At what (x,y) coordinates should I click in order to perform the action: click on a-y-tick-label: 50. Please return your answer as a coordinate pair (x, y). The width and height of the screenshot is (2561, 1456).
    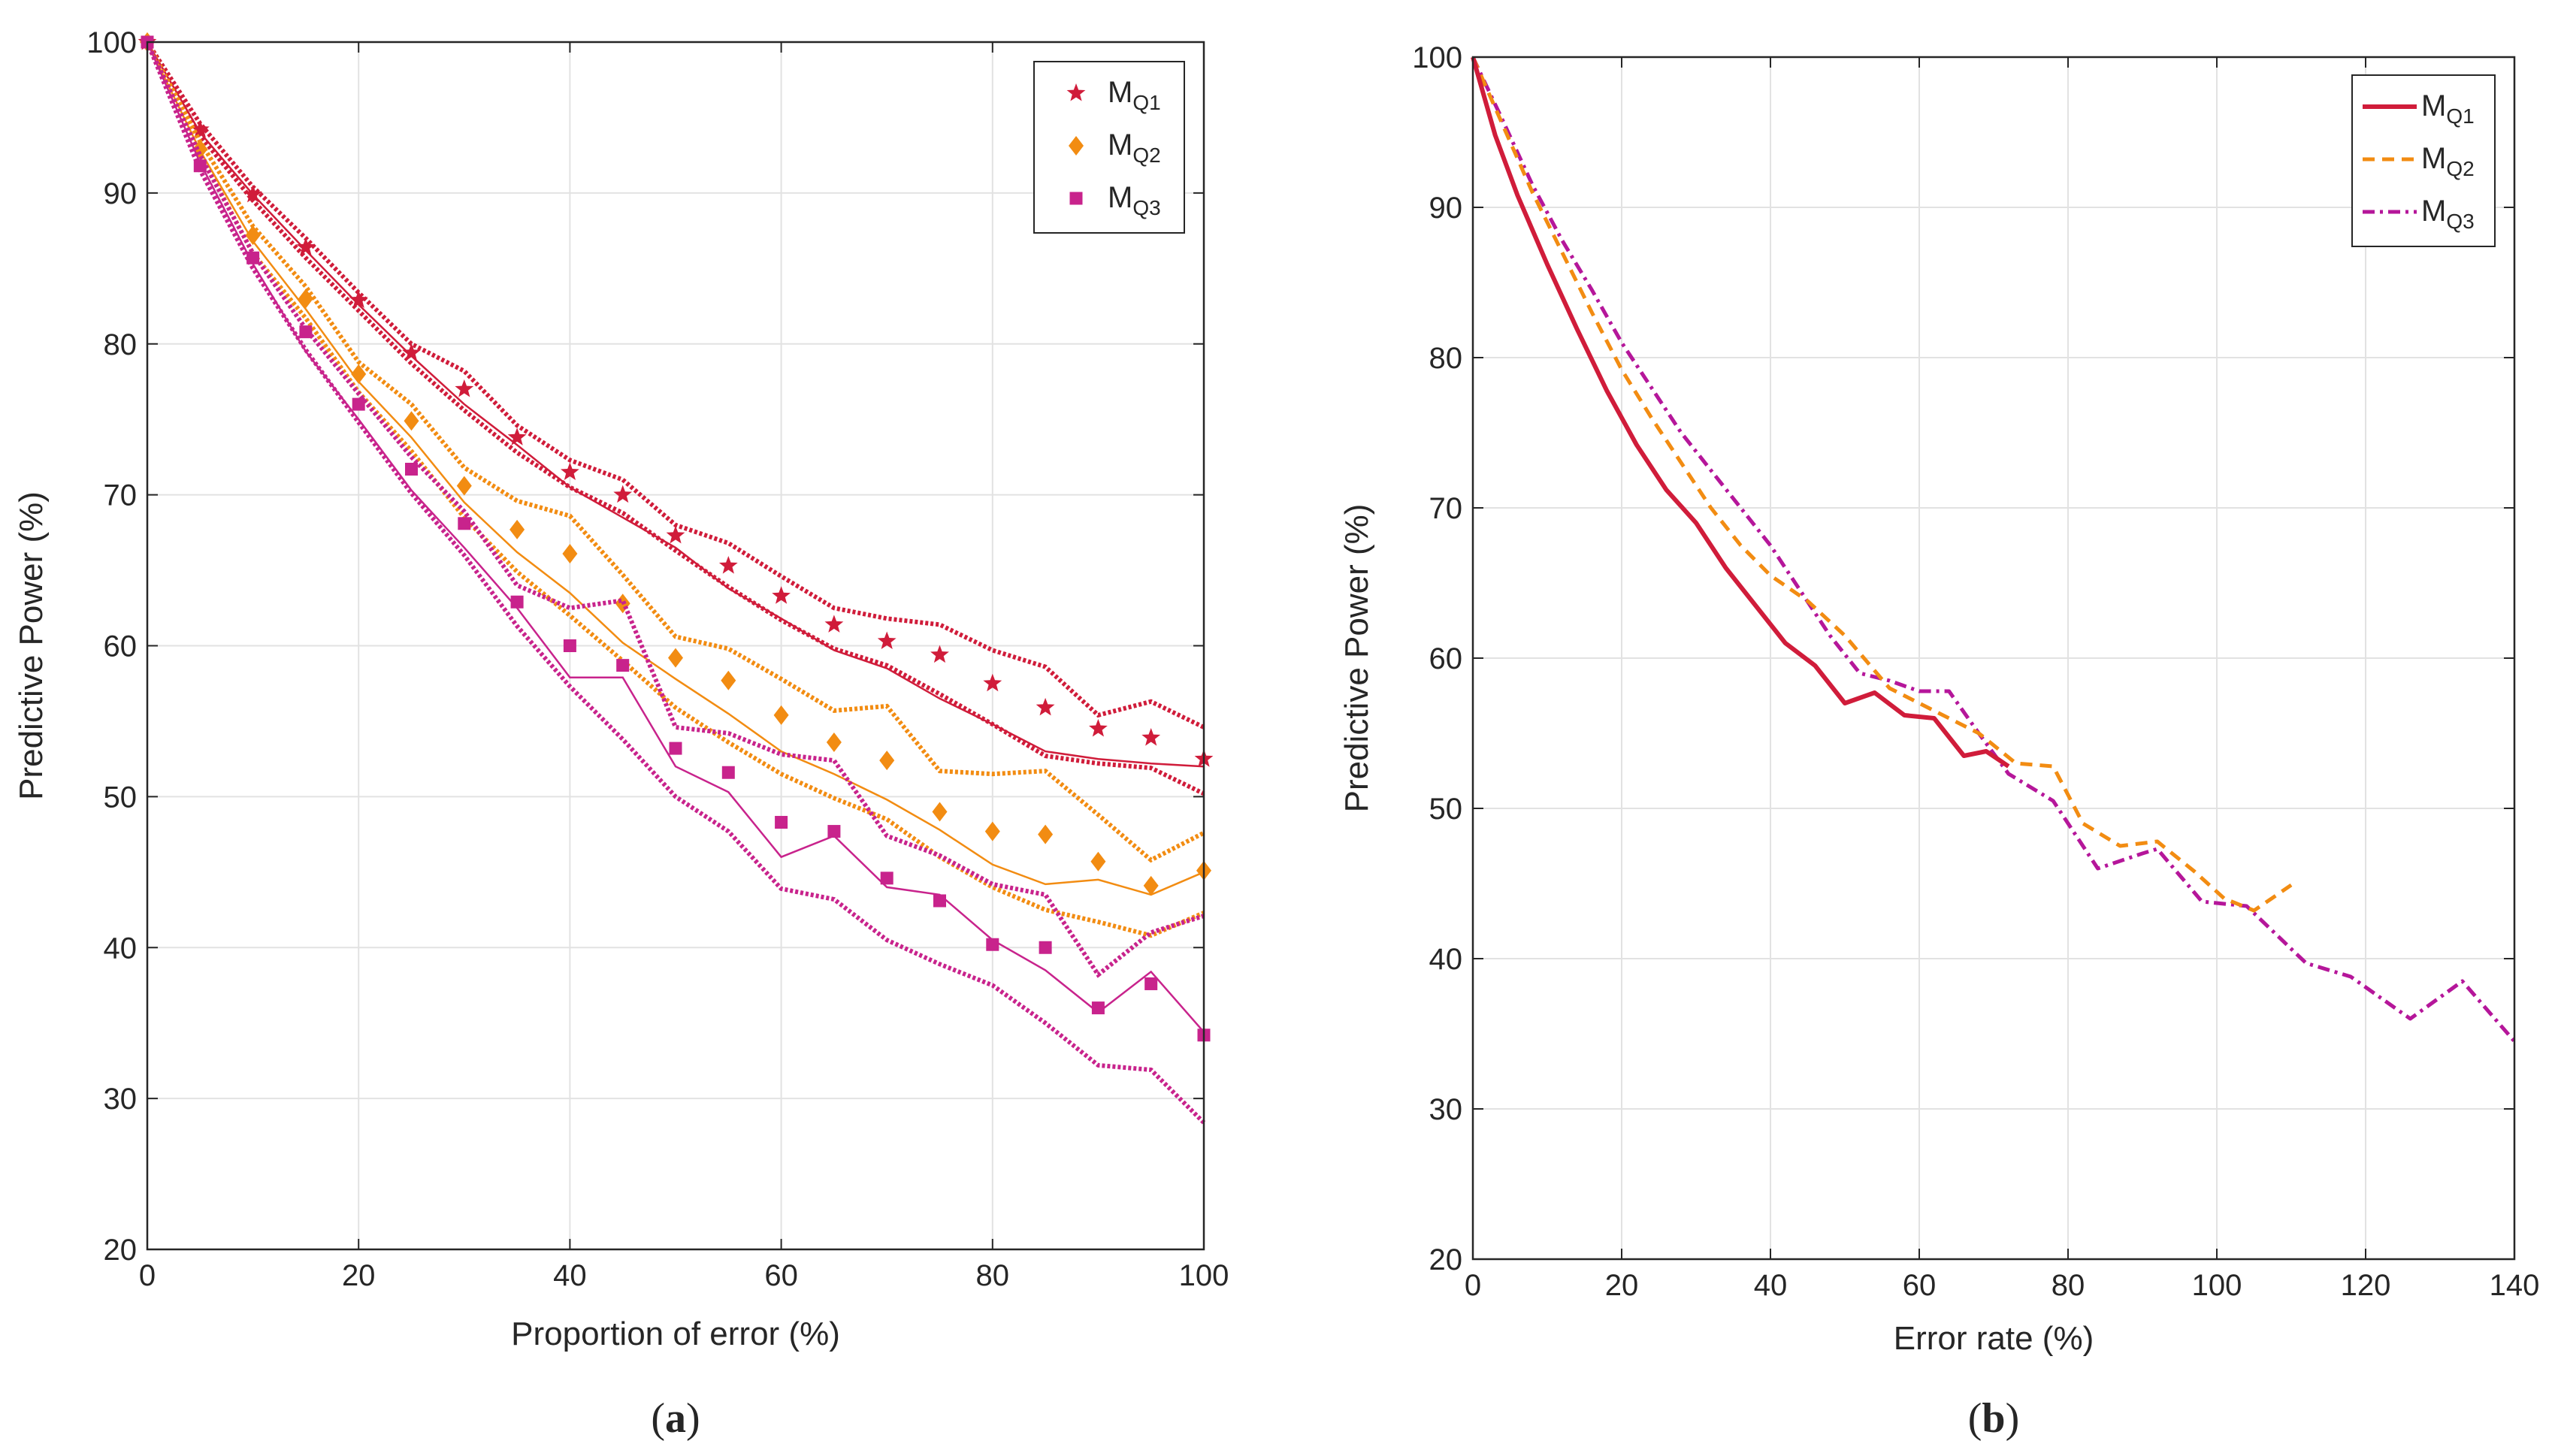
    Looking at the image, I should click on (121, 797).